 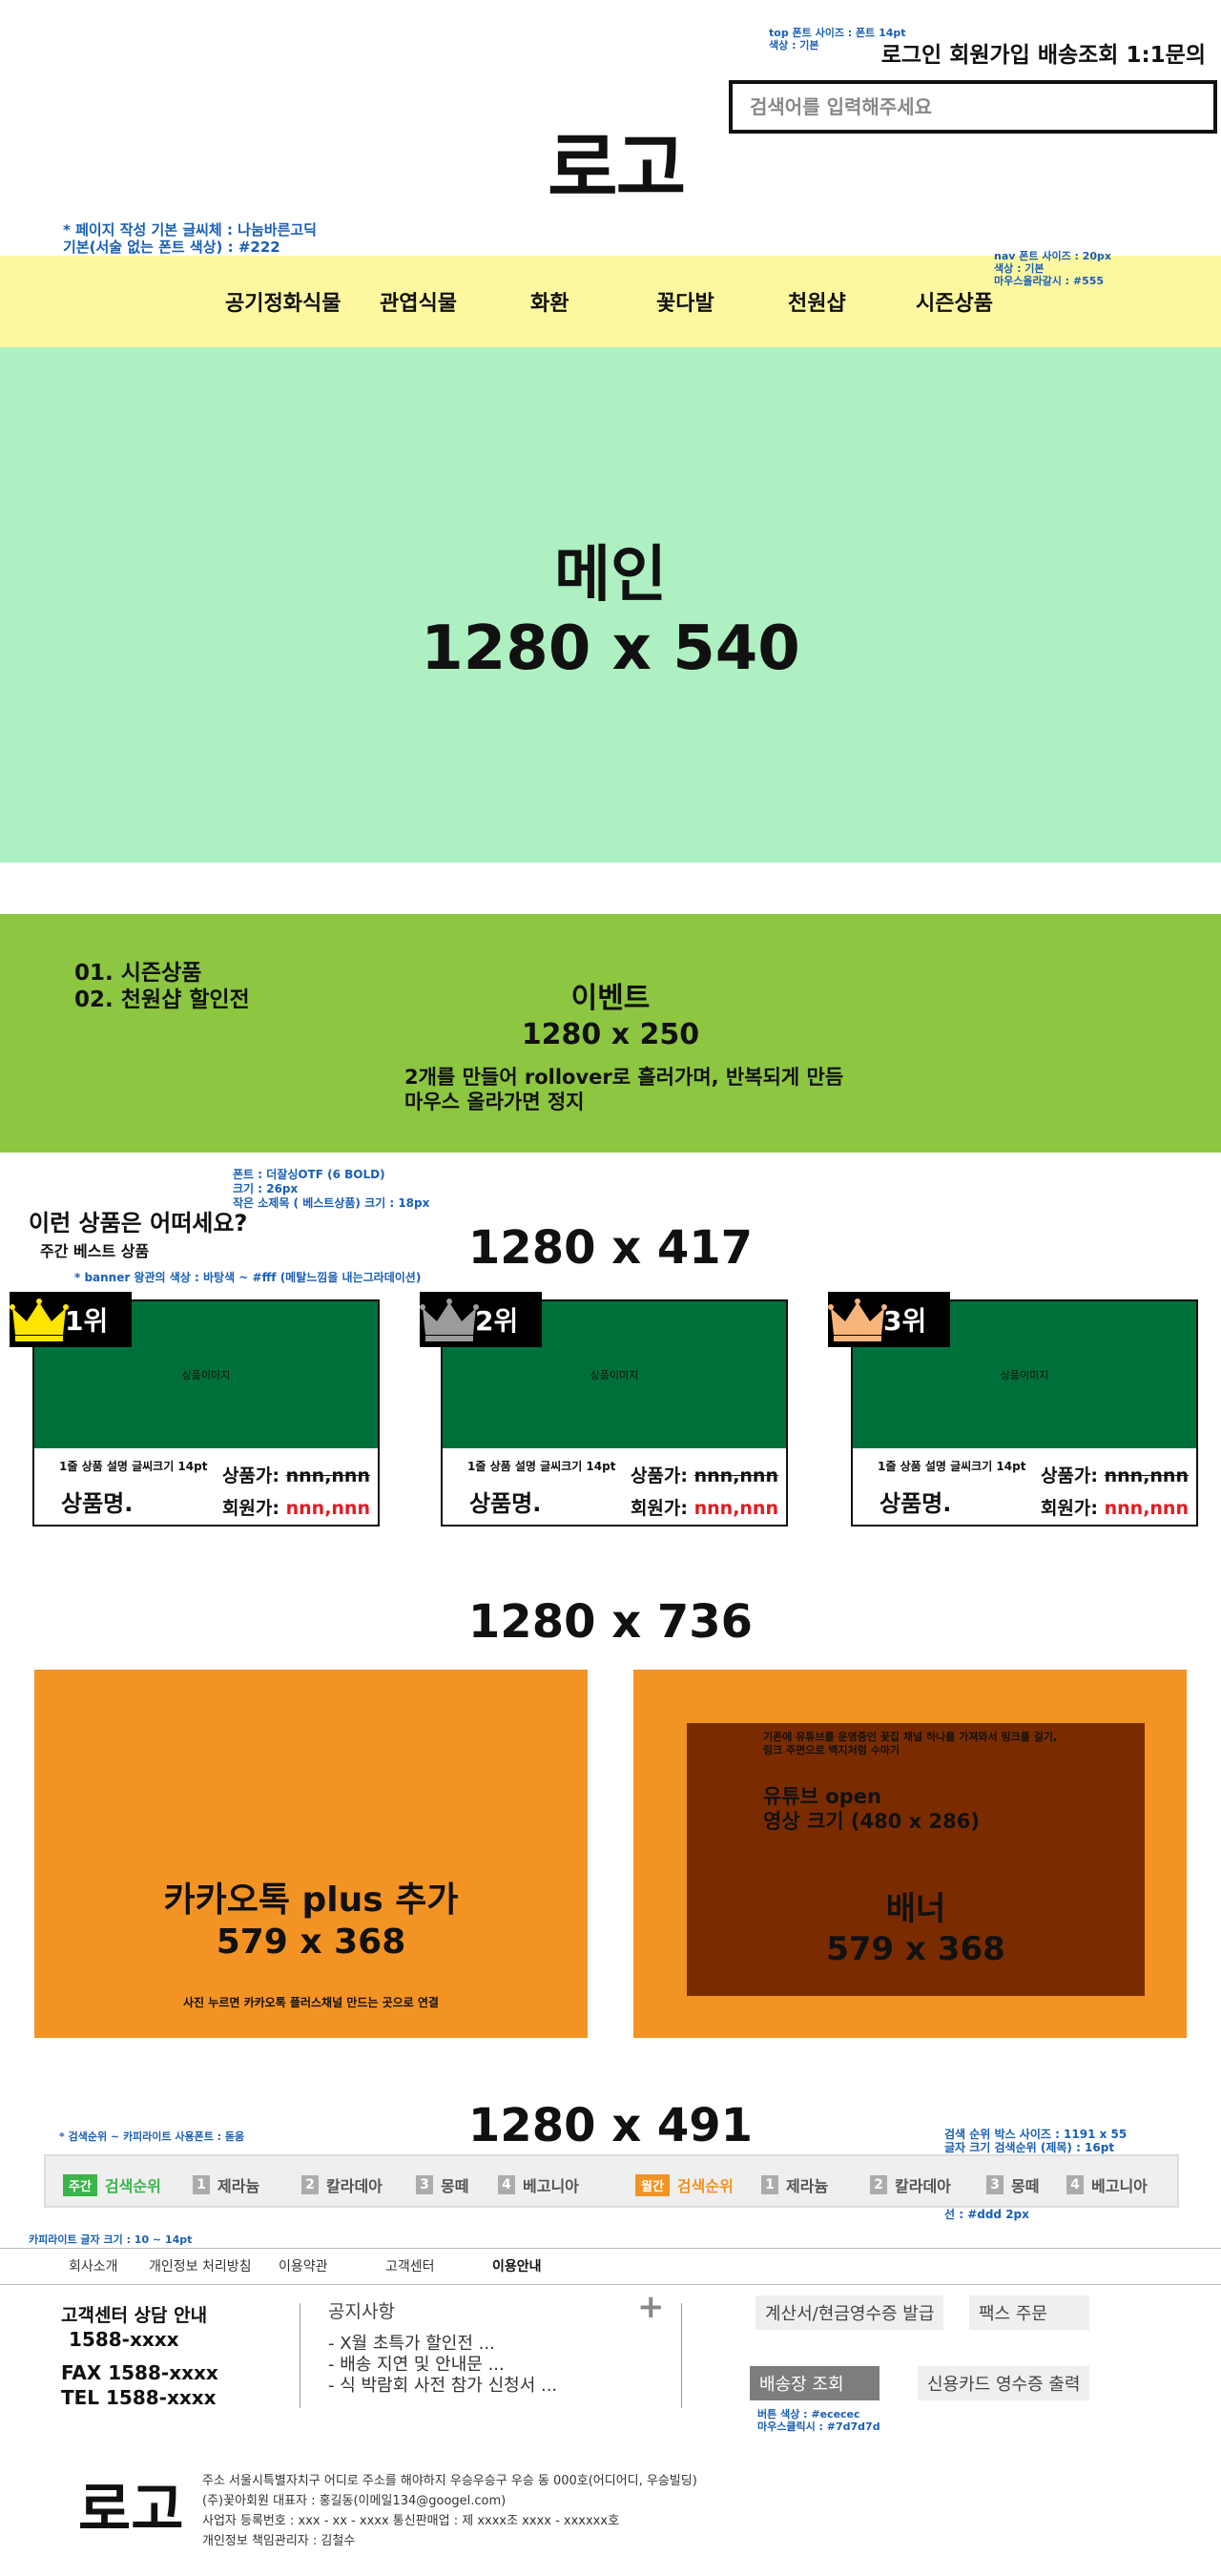 What do you see at coordinates (303, 2267) in the screenshot?
I see `footer-link-terms: 이용약관` at bounding box center [303, 2267].